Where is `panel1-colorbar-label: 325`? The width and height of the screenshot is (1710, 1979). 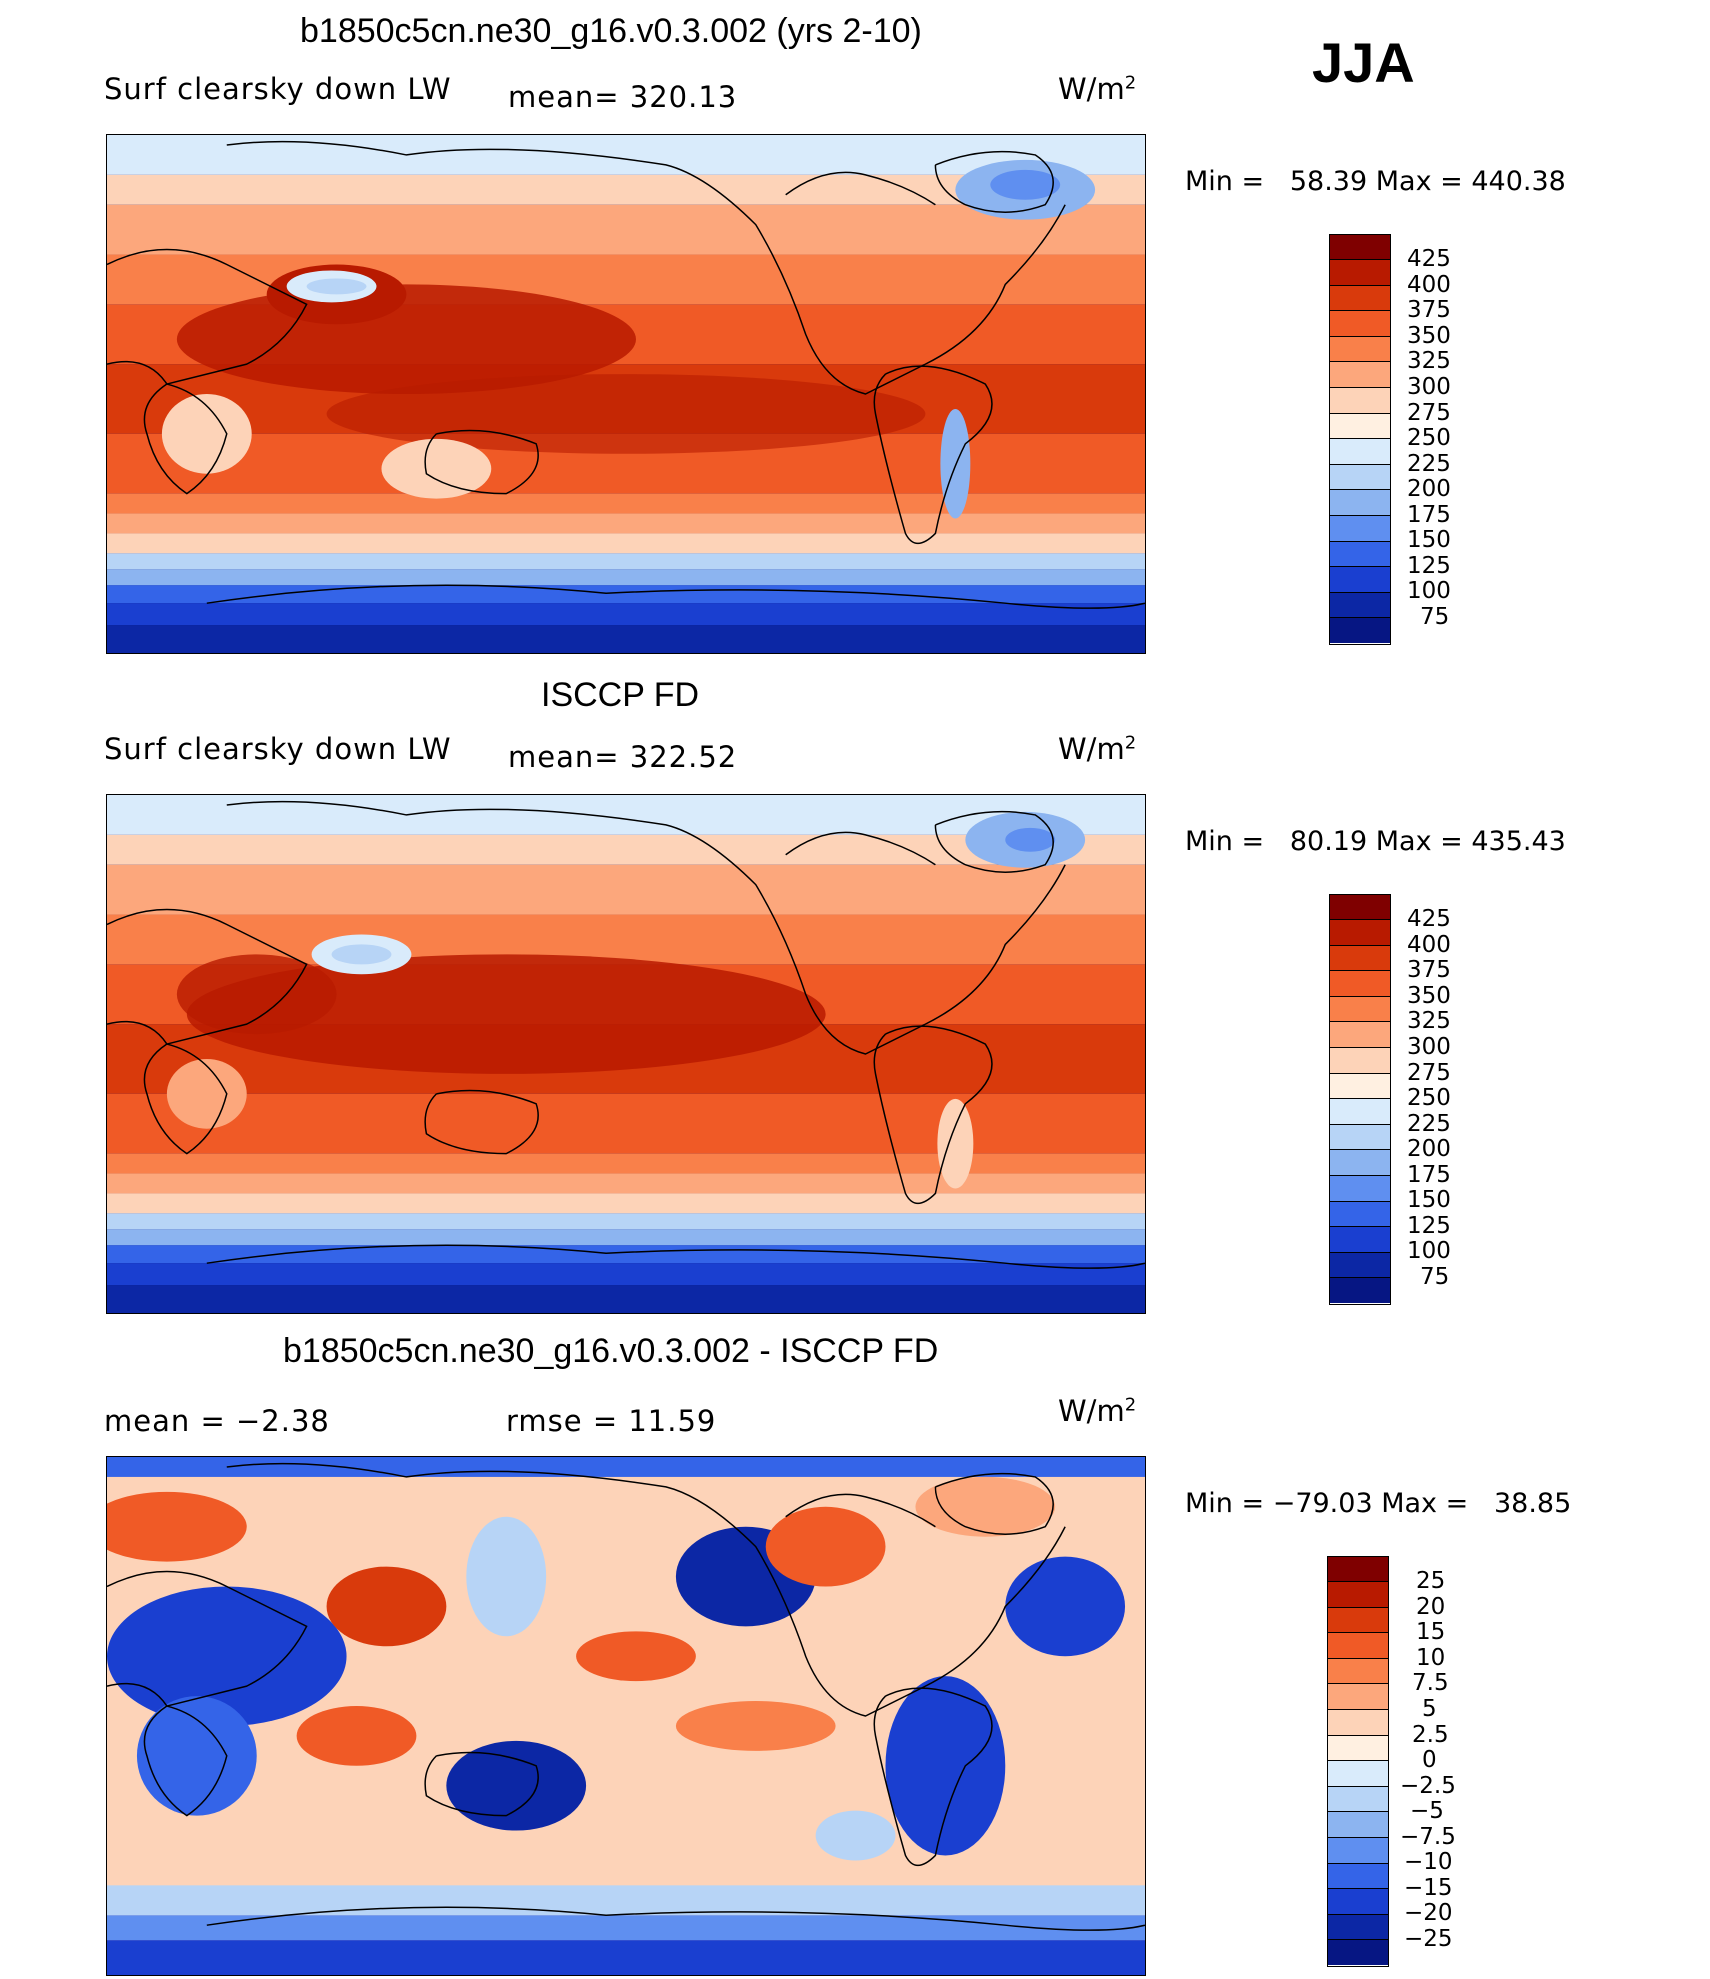
panel1-colorbar-label: 325 is located at coordinates (1429, 361).